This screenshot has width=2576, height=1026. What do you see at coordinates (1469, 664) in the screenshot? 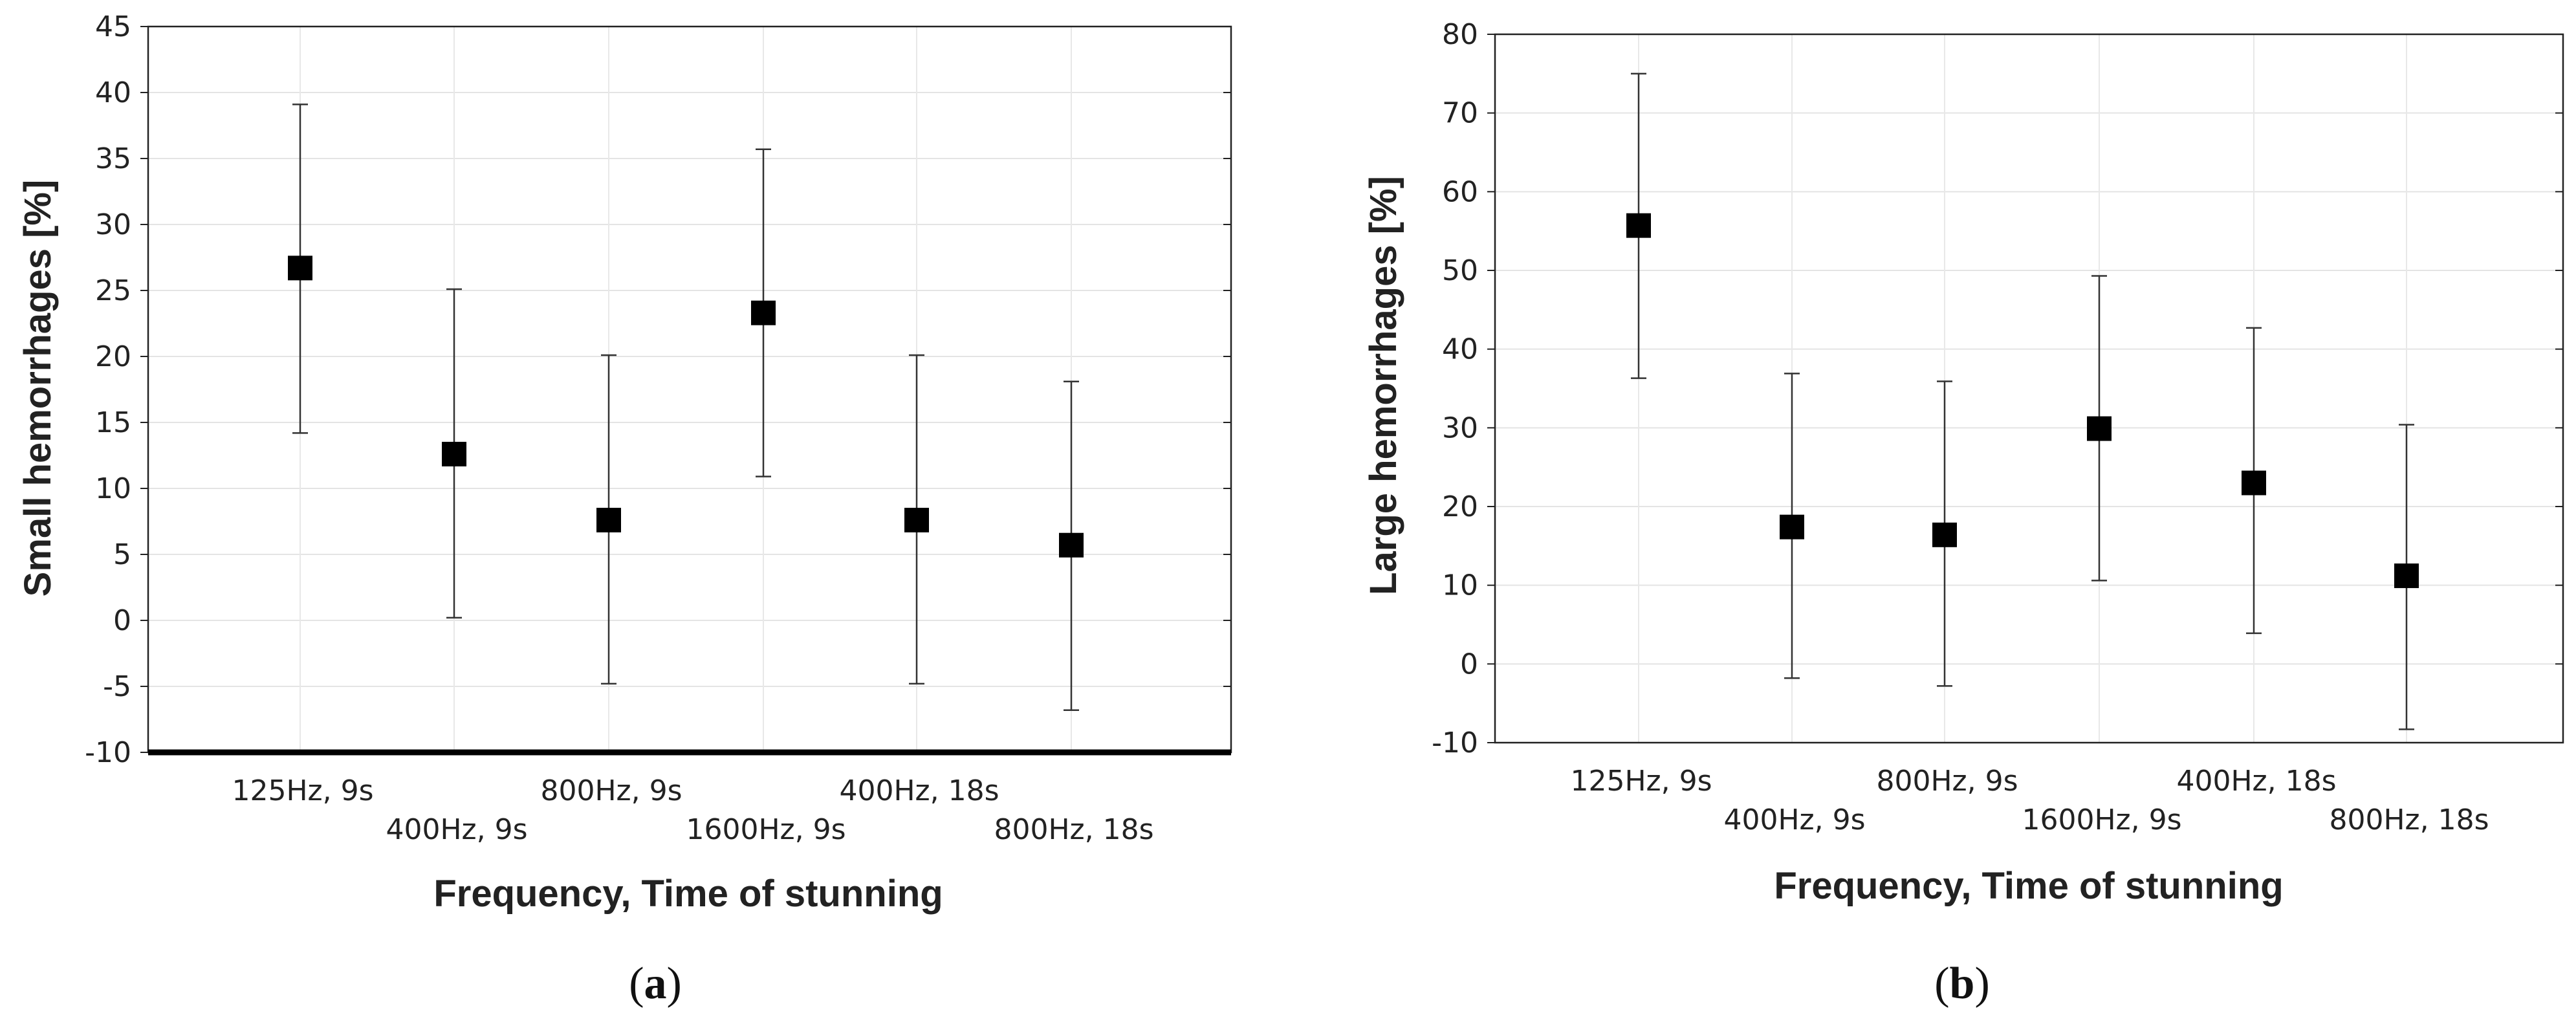
I see `b-y-tick-label: 0` at bounding box center [1469, 664].